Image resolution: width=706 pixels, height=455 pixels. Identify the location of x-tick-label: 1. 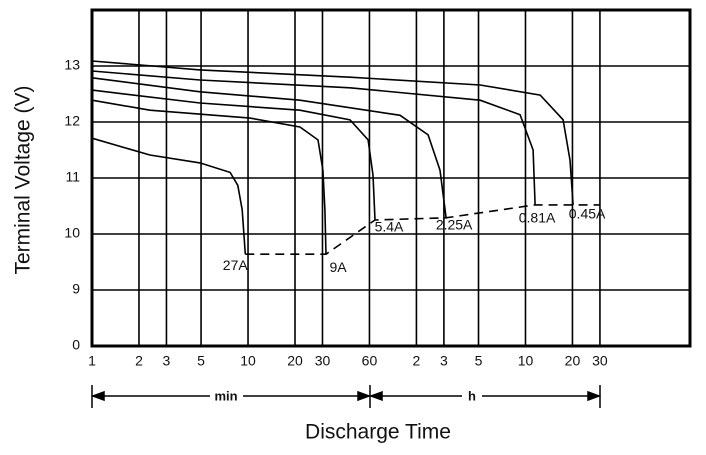
(92, 361).